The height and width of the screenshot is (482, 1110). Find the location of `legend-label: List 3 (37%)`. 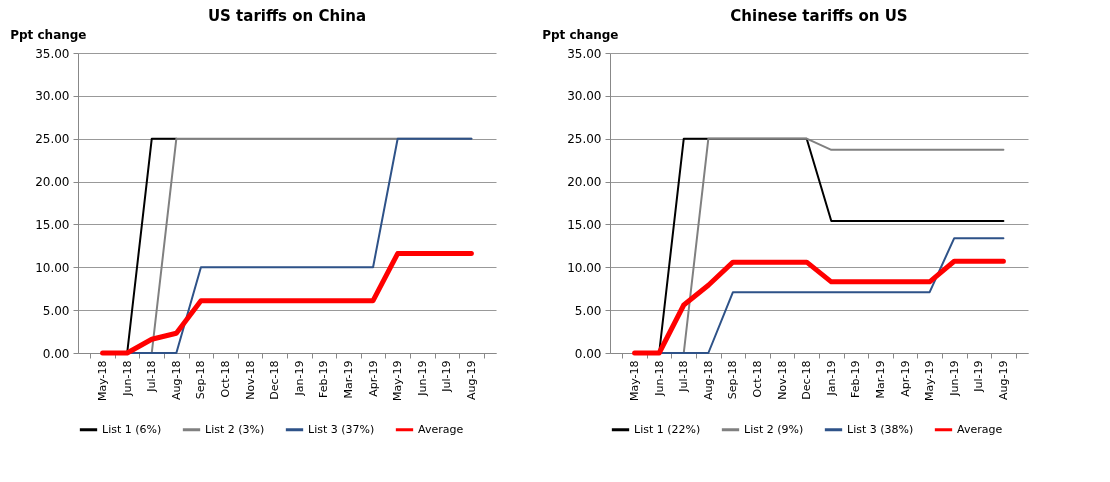

legend-label: List 3 (37%) is located at coordinates (341, 429).